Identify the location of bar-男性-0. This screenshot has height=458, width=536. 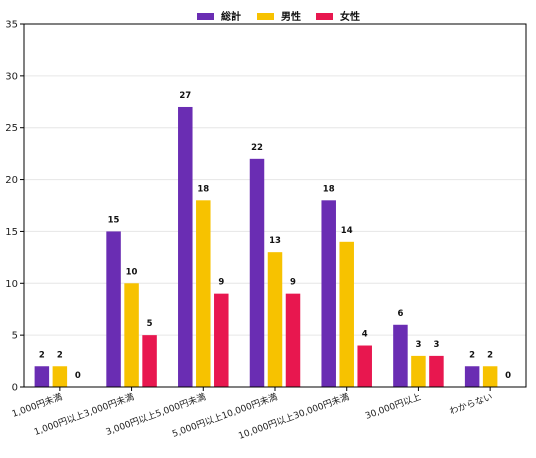
(60, 376).